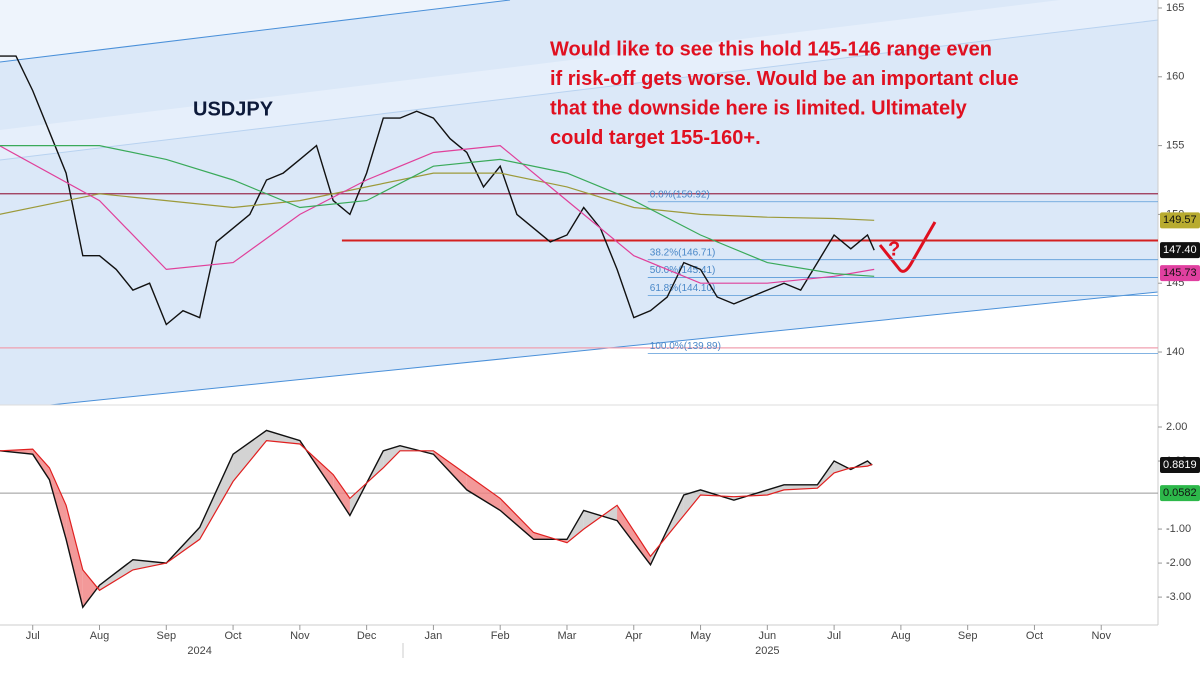 The width and height of the screenshot is (1200, 675). I want to click on y-tick-label: 155, so click(1175, 146).